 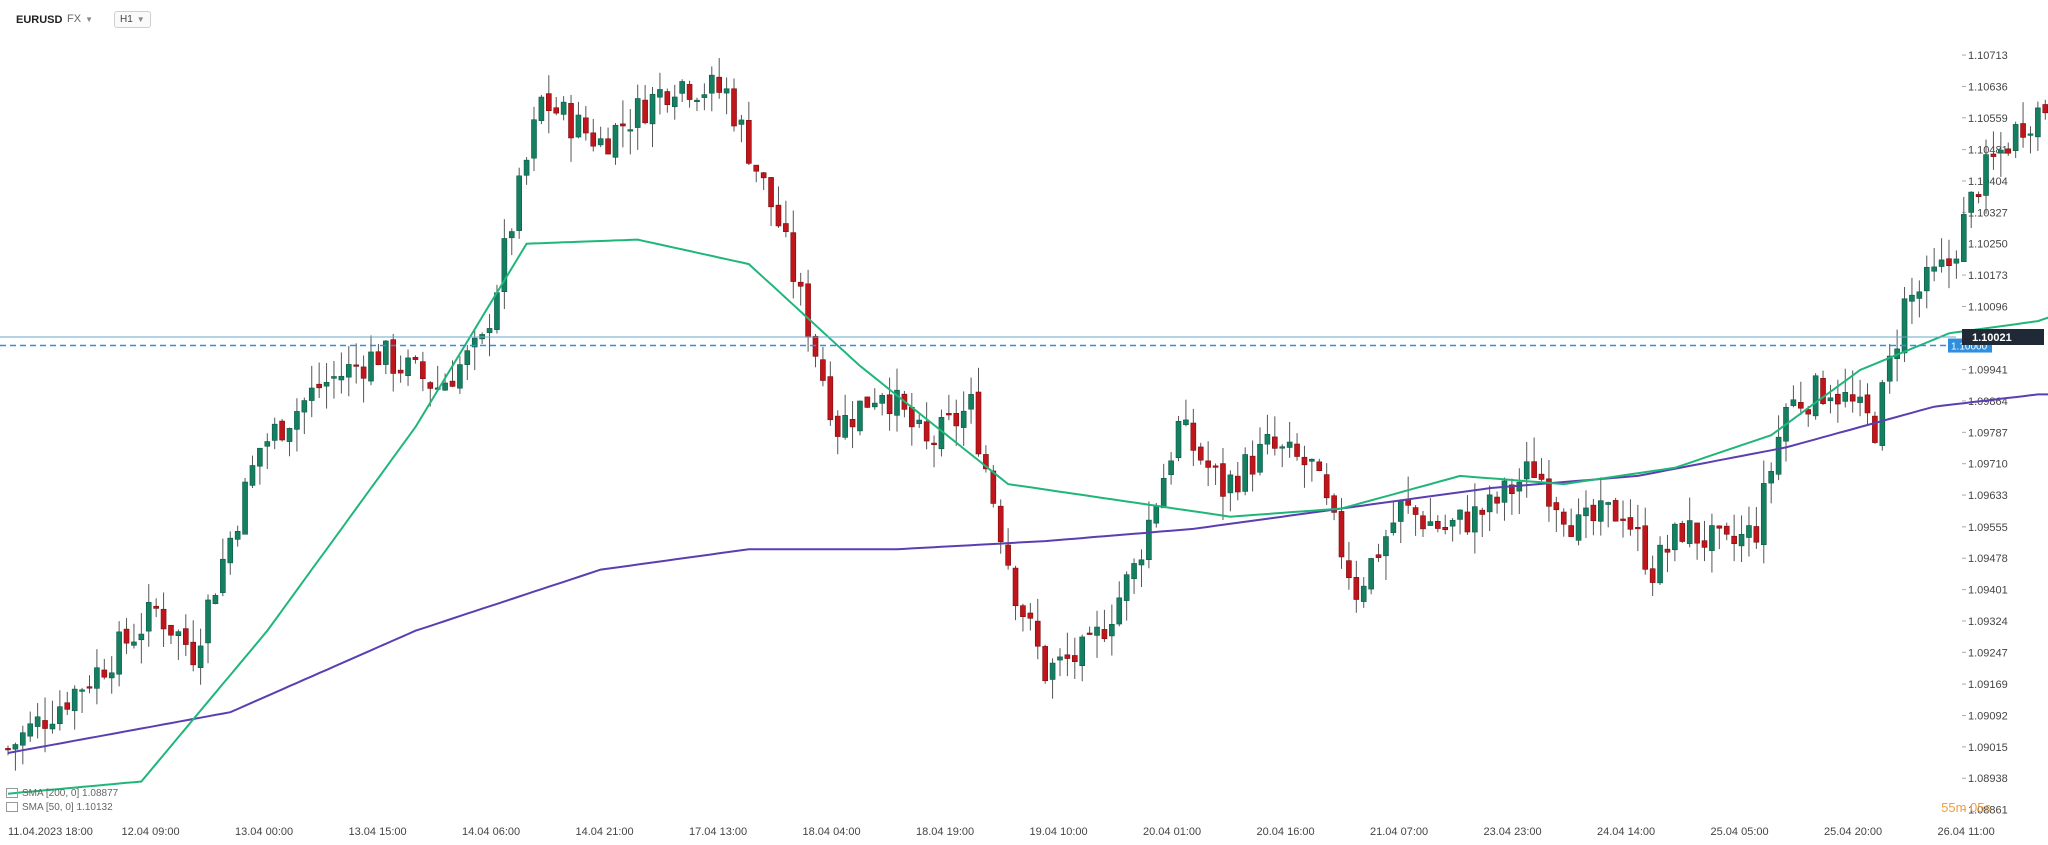 I want to click on x-axis-tick-label: 20.04 01:00, so click(x=1172, y=832).